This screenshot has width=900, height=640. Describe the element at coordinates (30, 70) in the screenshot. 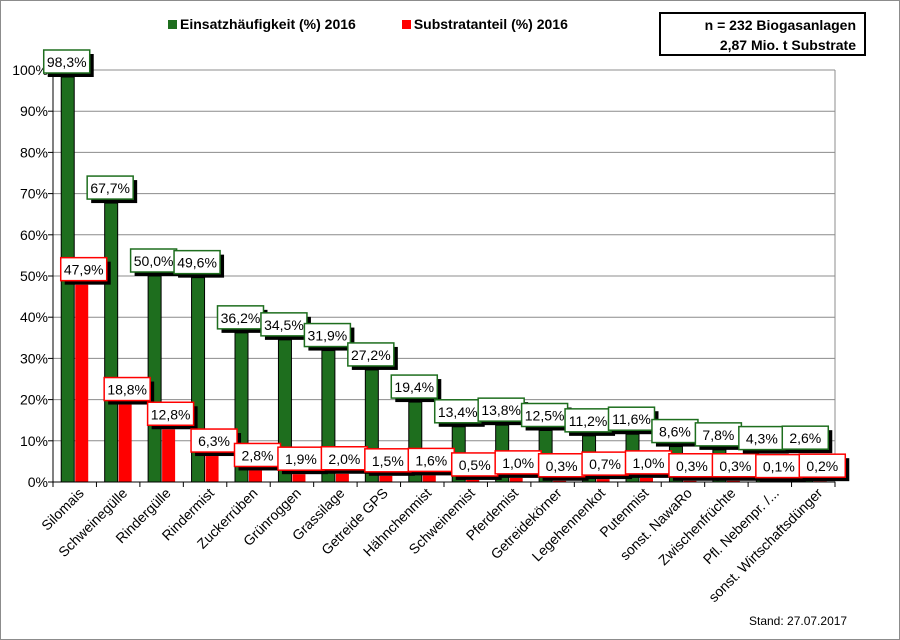

I see `y-tick-label: 100%` at that location.